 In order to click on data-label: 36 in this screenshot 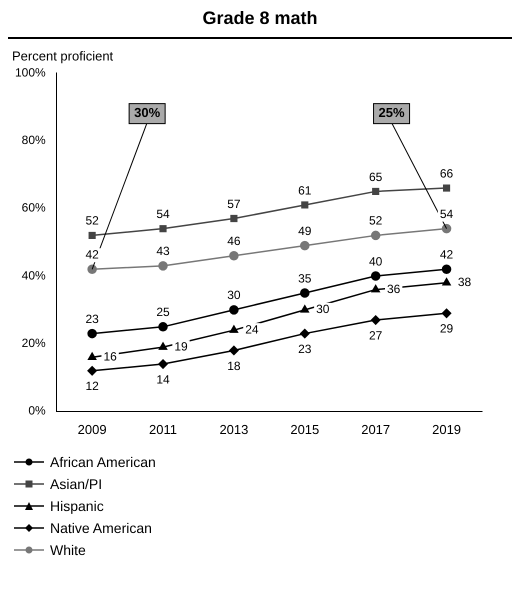, I will do `click(393, 289)`.